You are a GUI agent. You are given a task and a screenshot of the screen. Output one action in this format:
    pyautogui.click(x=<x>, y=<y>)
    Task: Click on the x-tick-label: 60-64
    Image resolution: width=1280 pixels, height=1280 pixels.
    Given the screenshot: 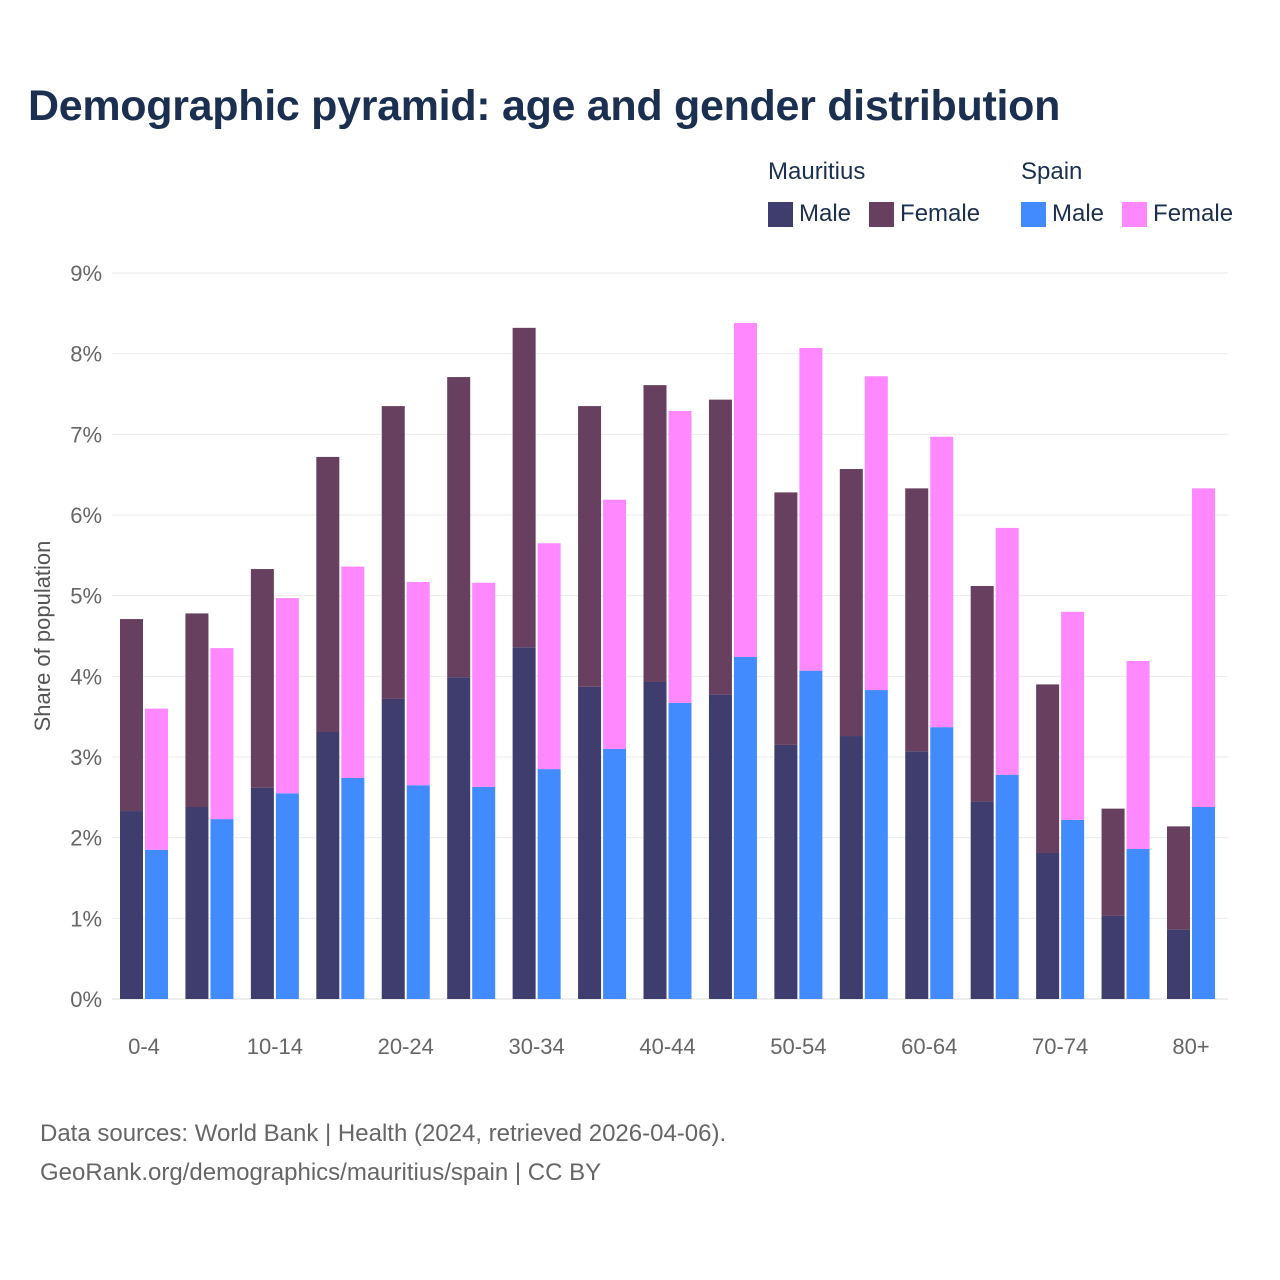 What is the action you would take?
    pyautogui.click(x=929, y=1046)
    